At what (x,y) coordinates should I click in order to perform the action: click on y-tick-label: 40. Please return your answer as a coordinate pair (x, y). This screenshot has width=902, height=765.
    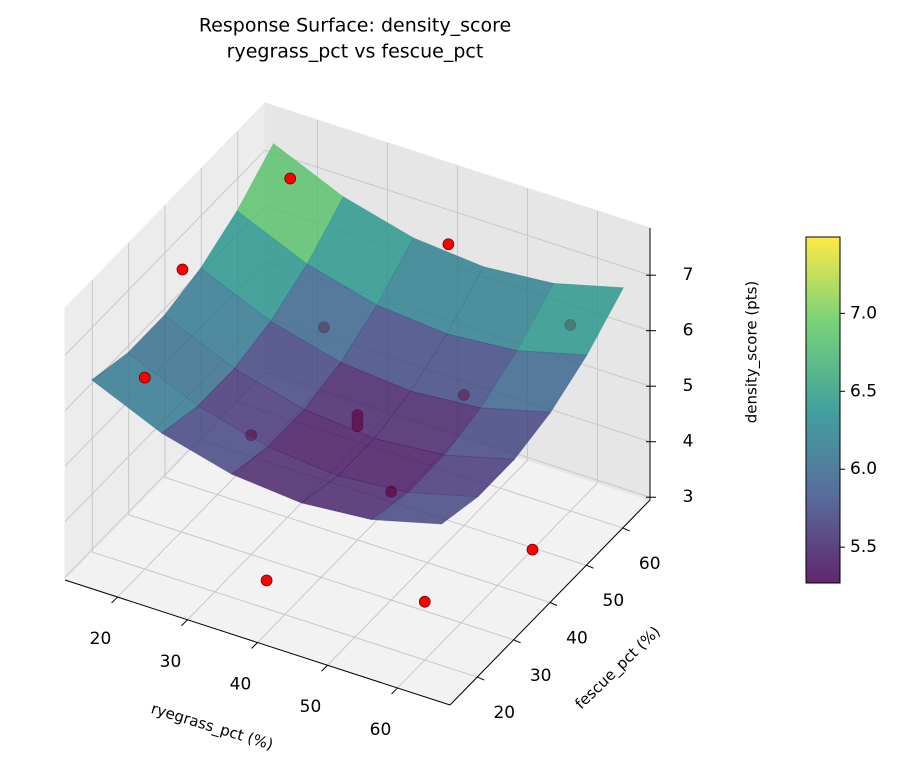
    Looking at the image, I should click on (577, 639).